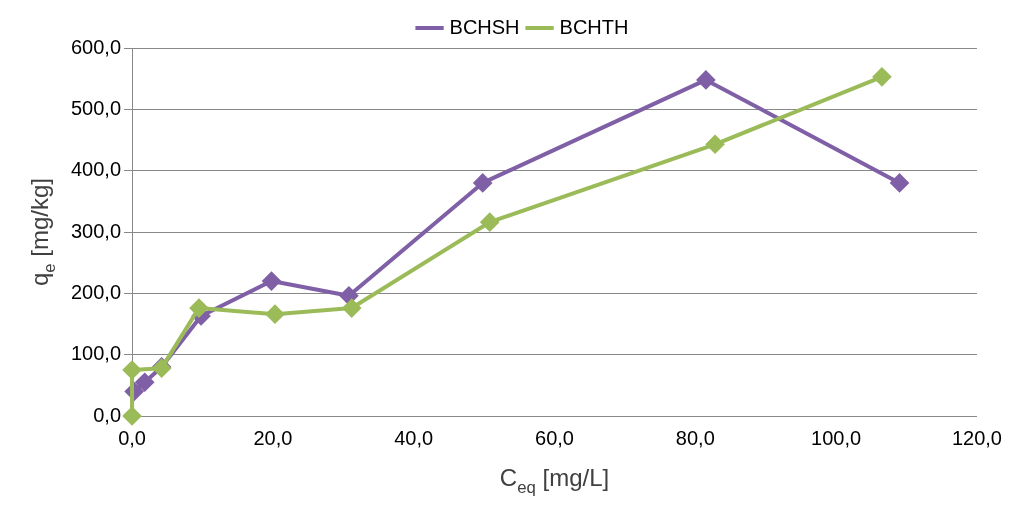 This screenshot has height=510, width=1013. I want to click on y-tick-label: 600,0, so click(96, 46).